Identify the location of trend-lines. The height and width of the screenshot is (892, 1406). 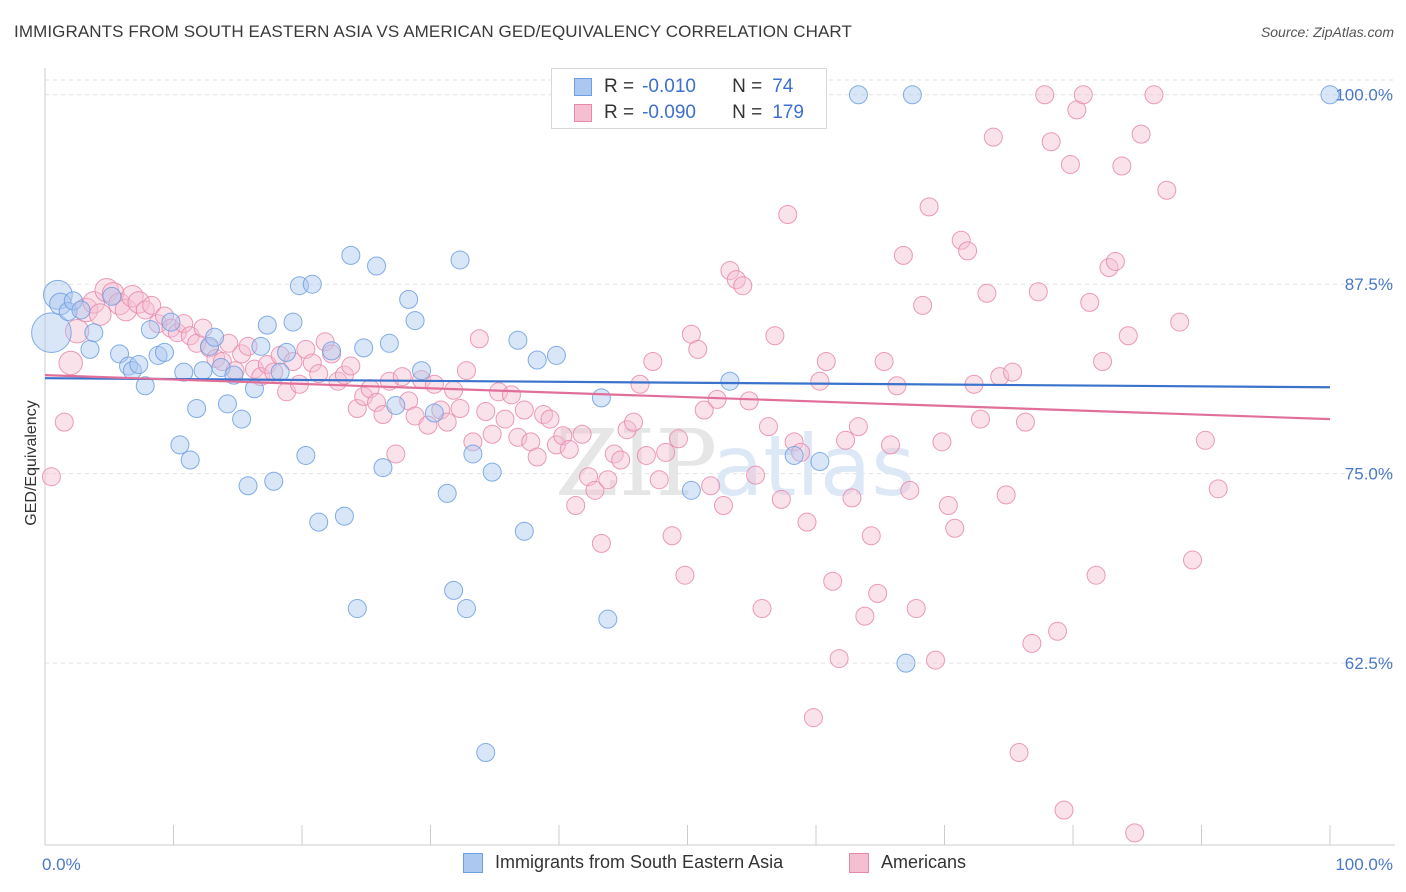
(687, 397).